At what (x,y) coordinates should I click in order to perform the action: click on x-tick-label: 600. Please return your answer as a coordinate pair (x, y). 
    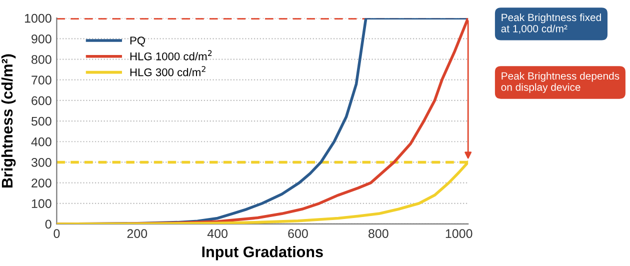
    Looking at the image, I should click on (298, 233).